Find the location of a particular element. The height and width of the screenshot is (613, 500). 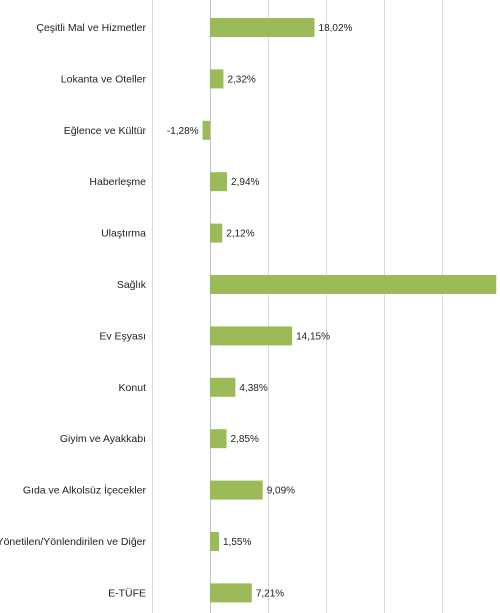

category-label: Haberleşme is located at coordinates (117, 182).